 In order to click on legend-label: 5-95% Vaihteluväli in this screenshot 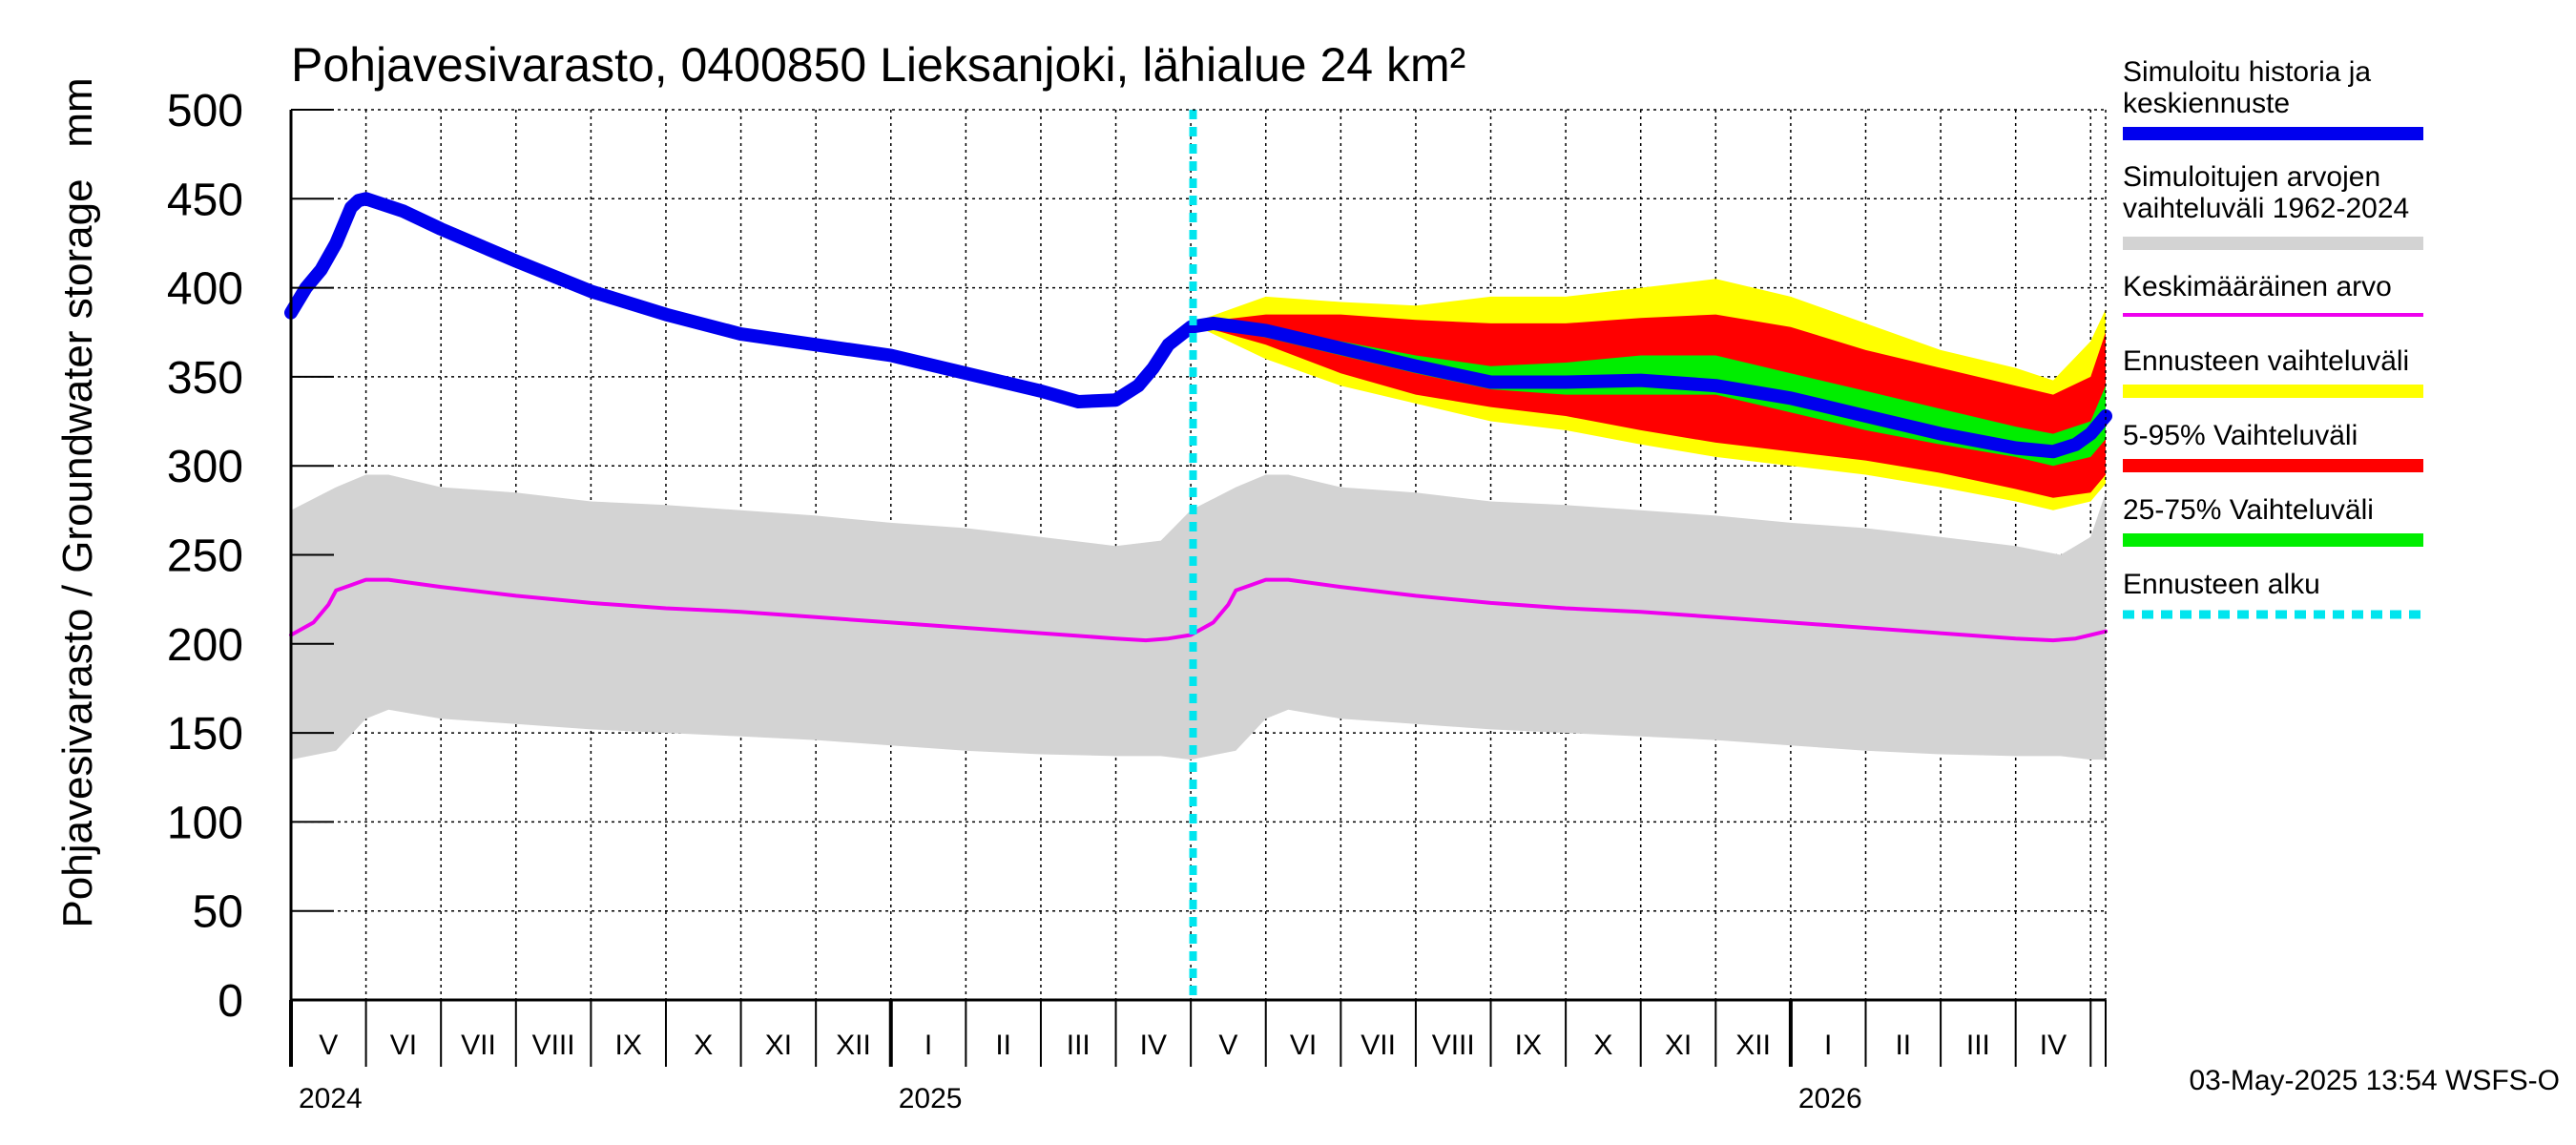, I will do `click(2240, 435)`.